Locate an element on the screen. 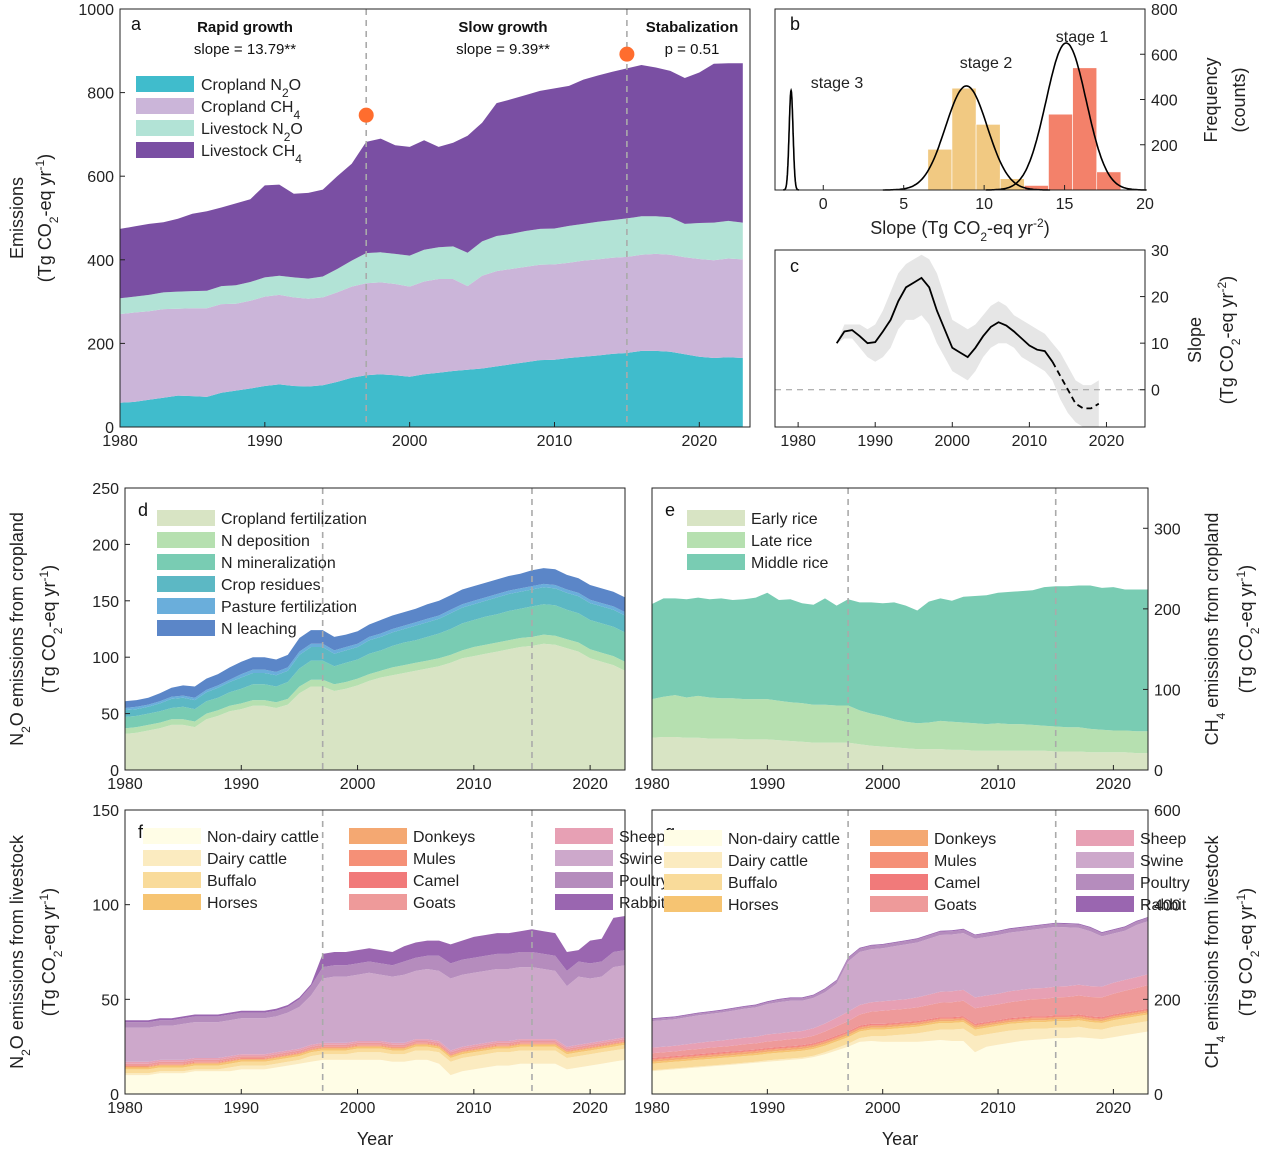 The width and height of the screenshot is (1276, 1150). panel-a-stage-stat: slope = 9.39** is located at coordinates (503, 49).